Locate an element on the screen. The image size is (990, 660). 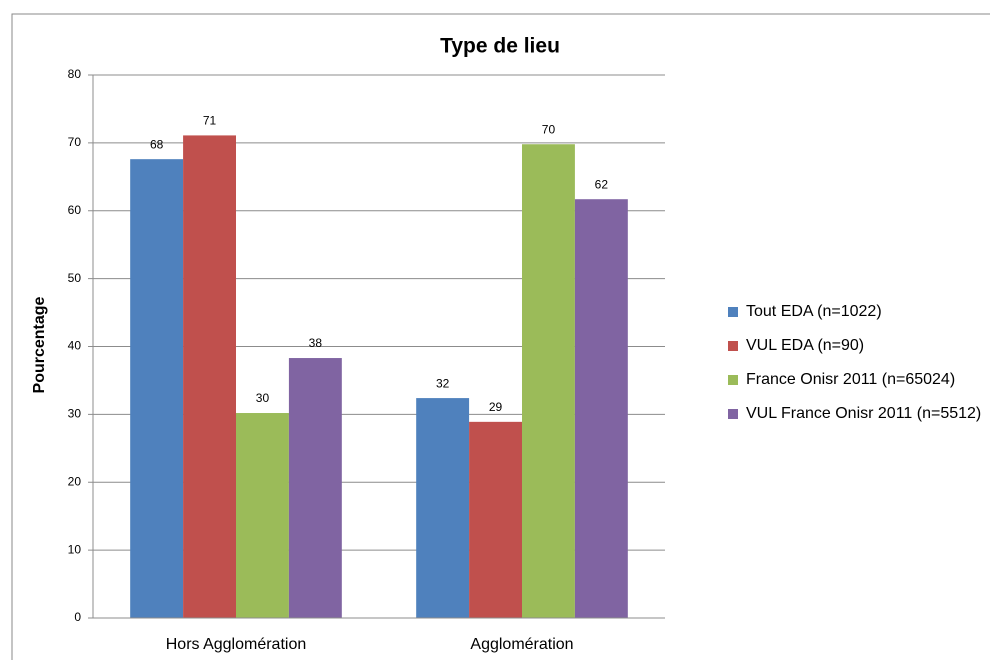
y-tick-label: 10 is located at coordinates (75, 549).